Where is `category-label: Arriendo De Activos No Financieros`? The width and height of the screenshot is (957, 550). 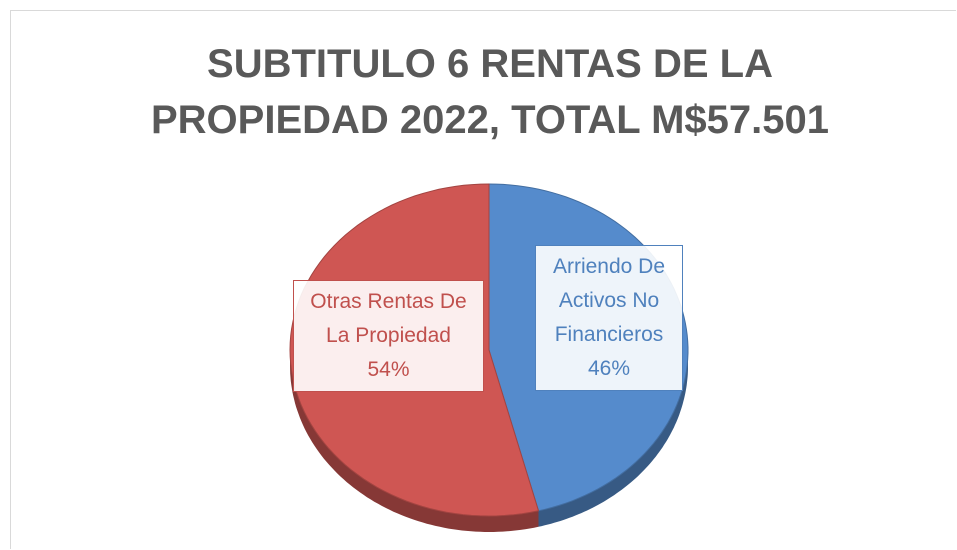
category-label: Arriendo De Activos No Financieros is located at coordinates (609, 300).